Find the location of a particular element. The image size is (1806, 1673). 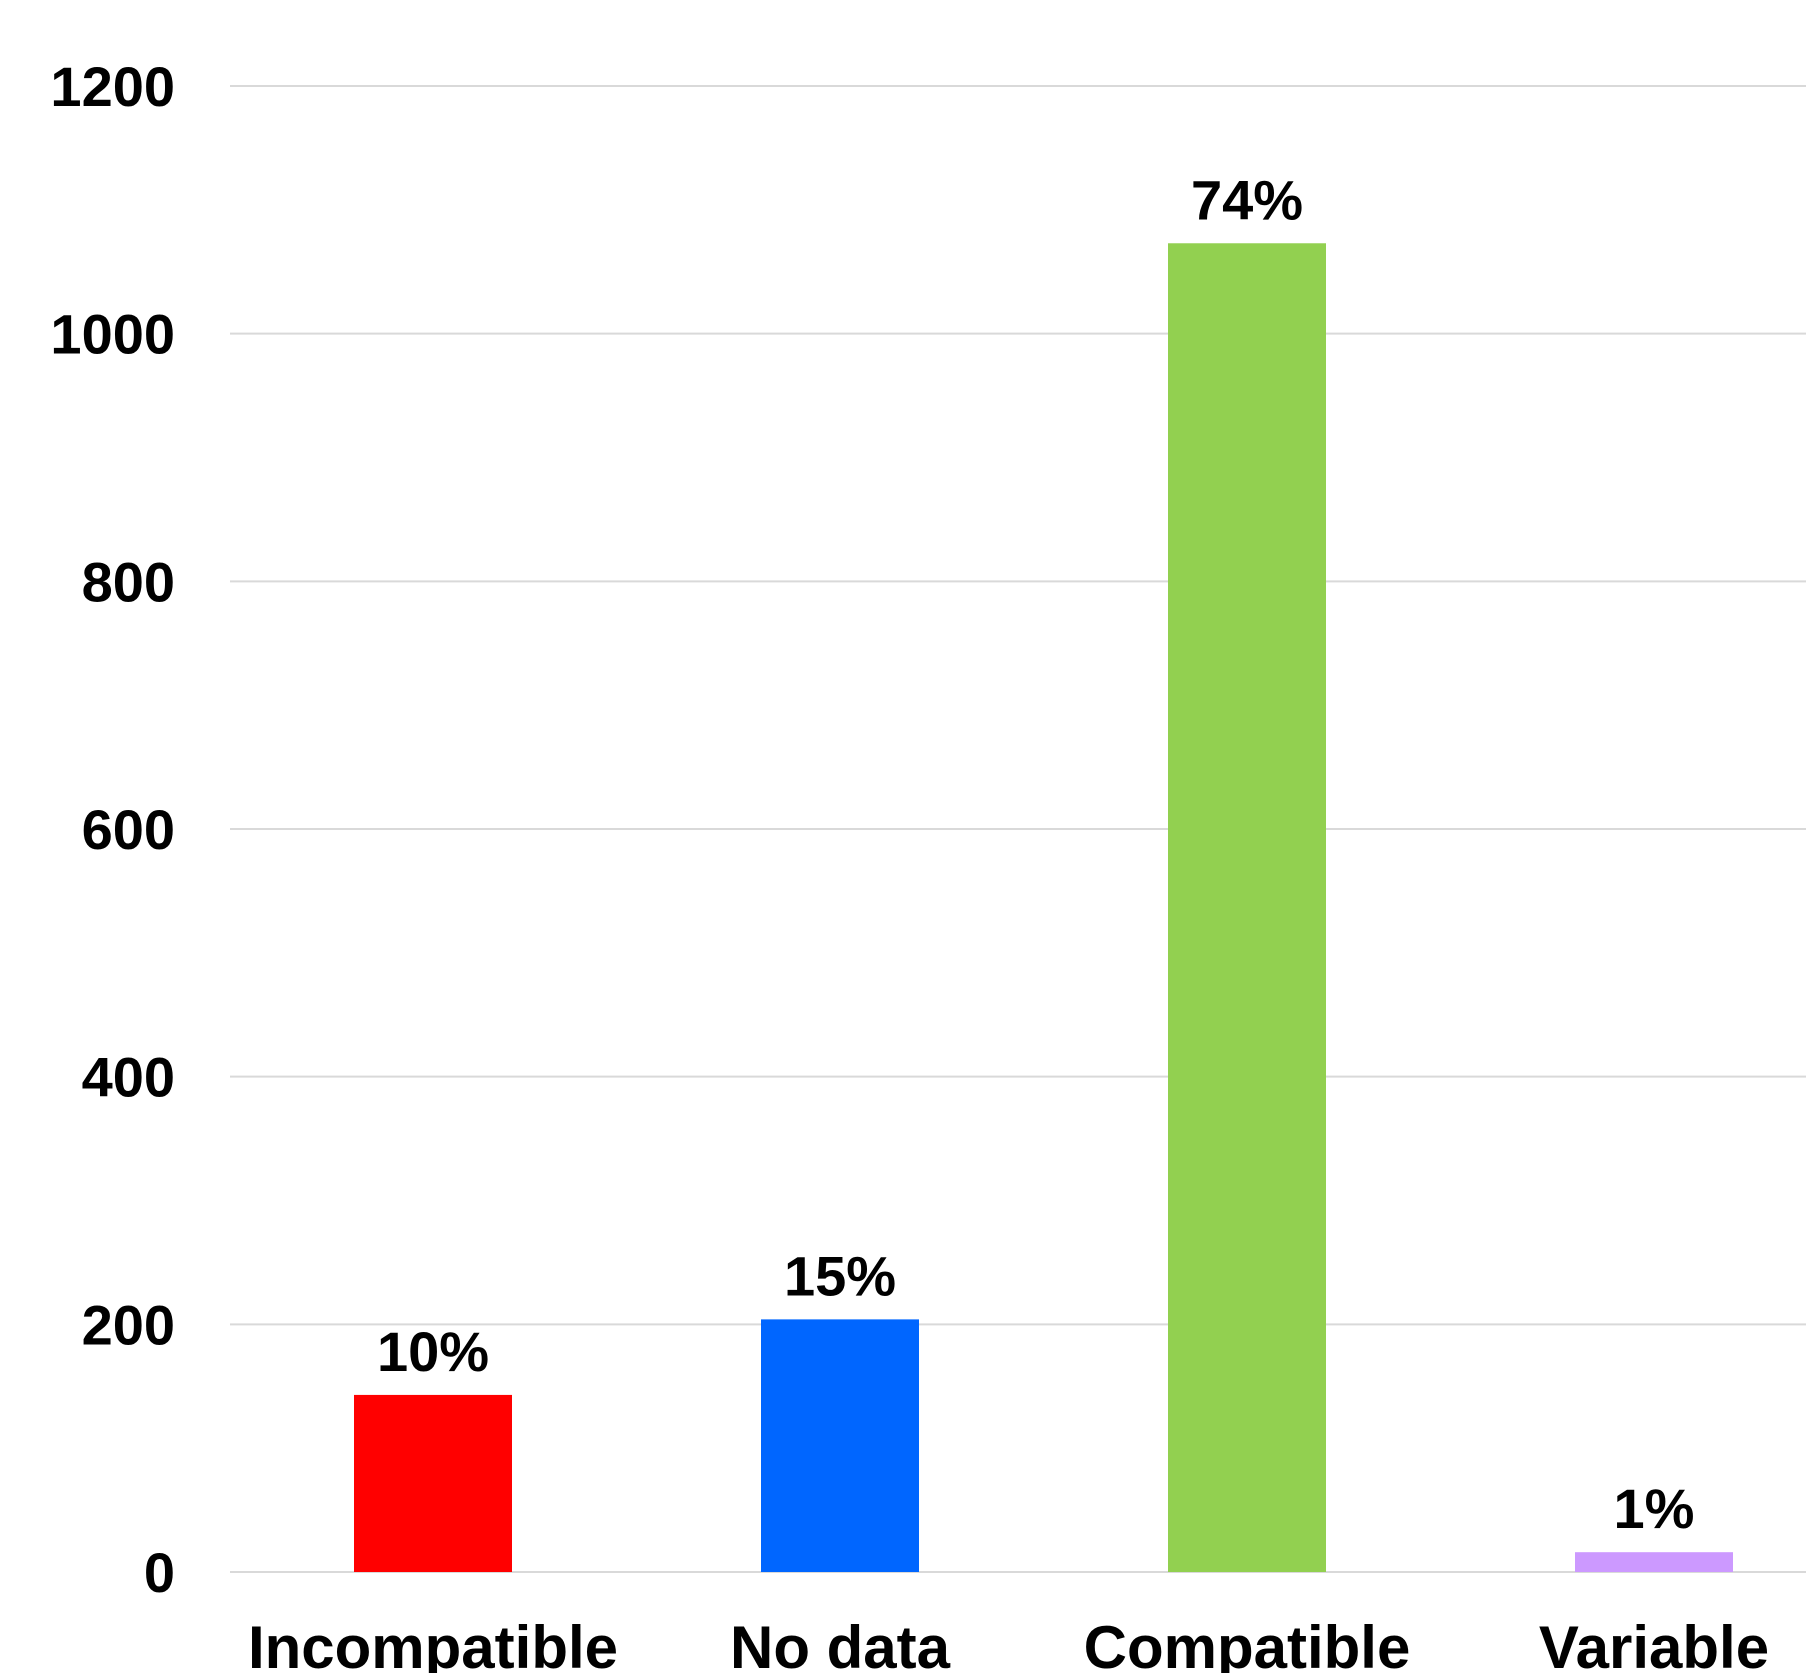

x-axis-category-labels: Incompatible No data Compatible Variable is located at coordinates (1008, 1643).